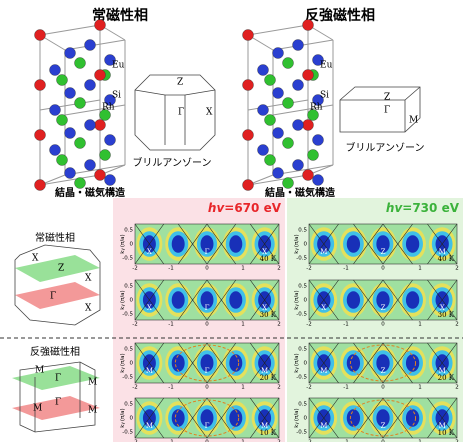 This screenshot has width=463, height=442. Describe the element at coordinates (88, 309) in the screenshot. I see `schematic-point: X` at that location.